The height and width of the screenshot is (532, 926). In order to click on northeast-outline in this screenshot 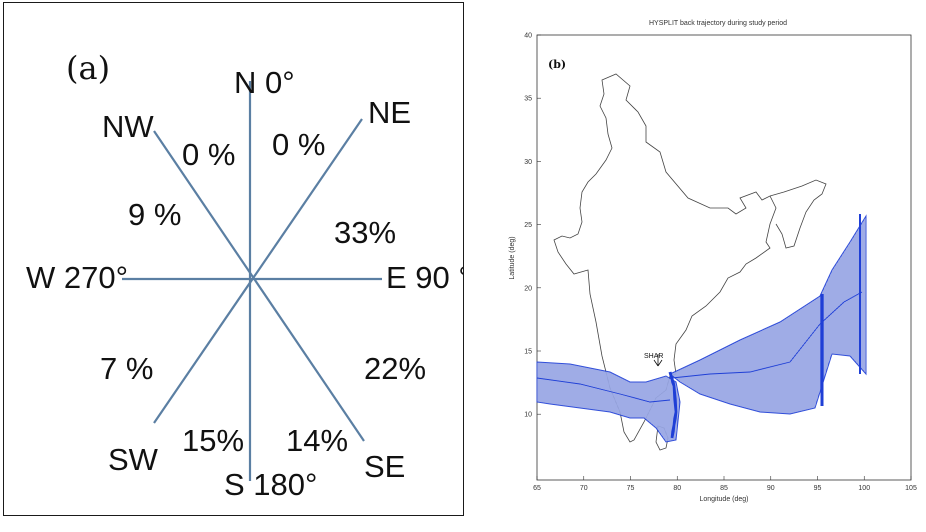, I will do `click(798, 214)`.